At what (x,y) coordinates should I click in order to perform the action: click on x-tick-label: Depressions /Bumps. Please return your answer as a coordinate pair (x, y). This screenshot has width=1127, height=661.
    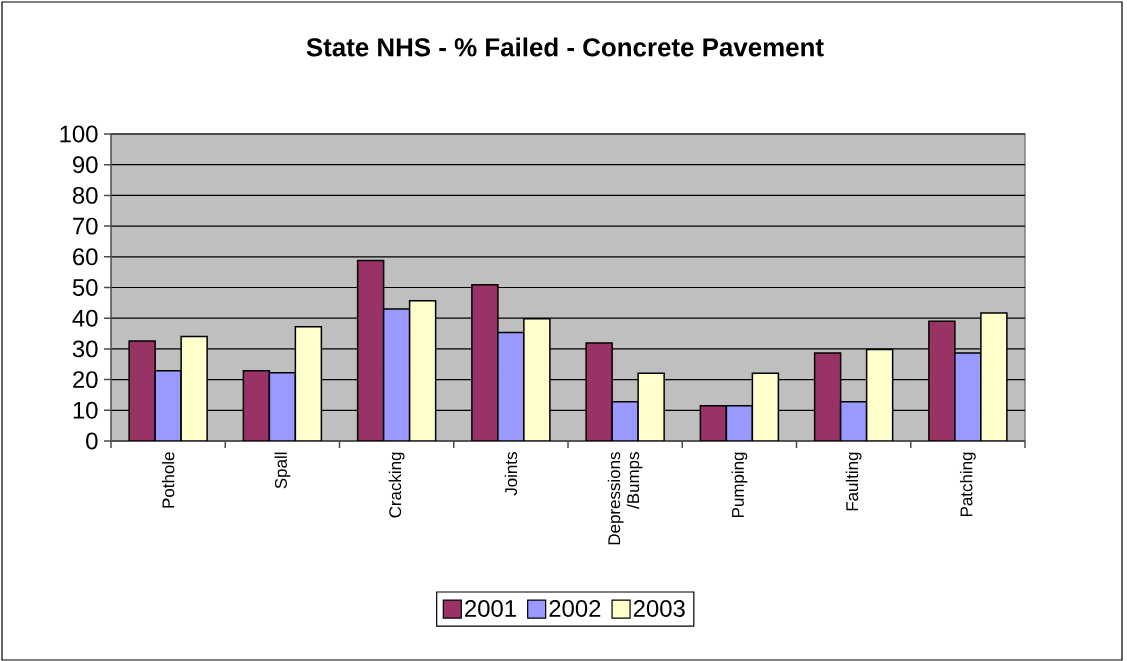
    Looking at the image, I should click on (625, 498).